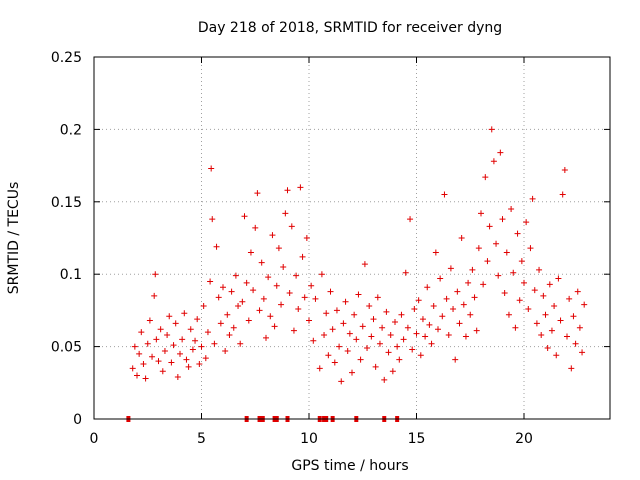  What do you see at coordinates (66, 348) in the screenshot?
I see `y-tick-label: 0.05` at bounding box center [66, 348].